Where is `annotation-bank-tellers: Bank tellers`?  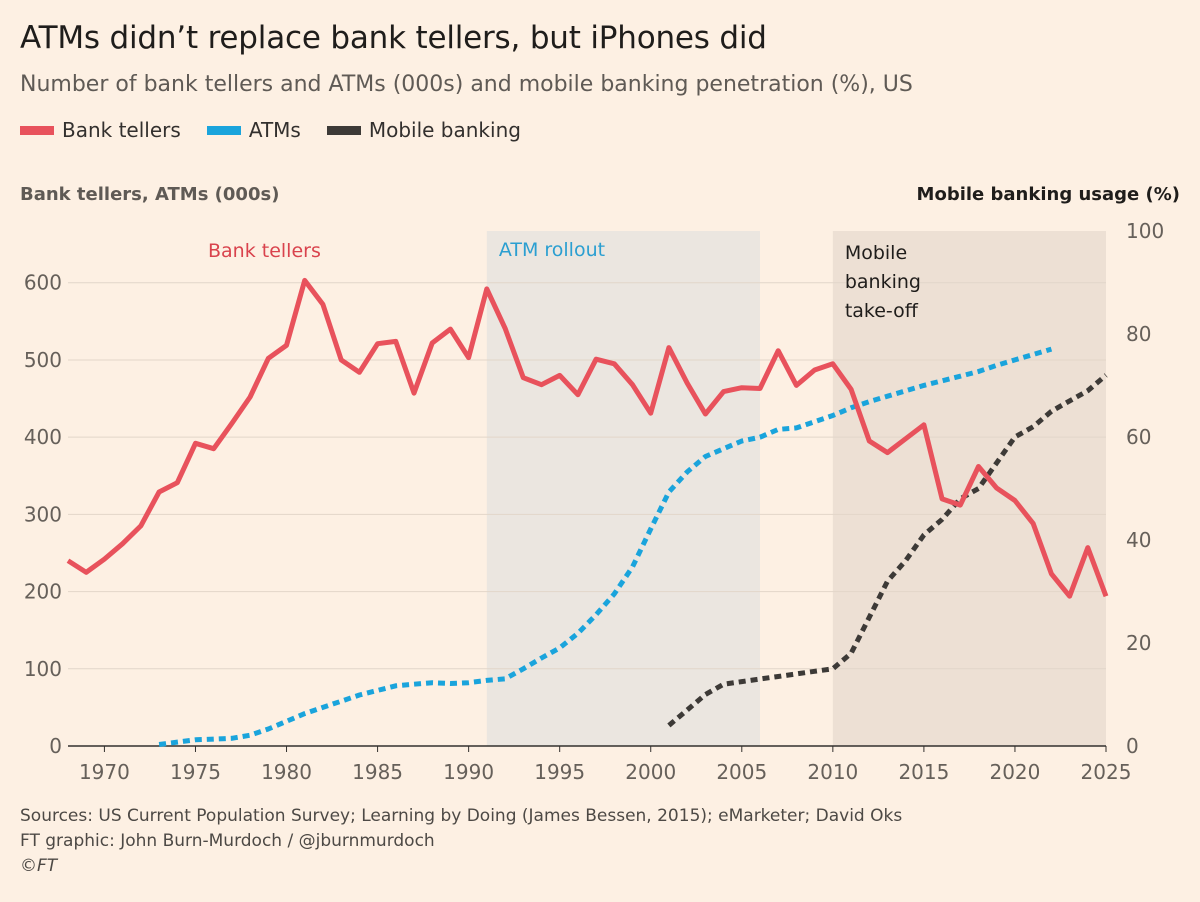
annotation-bank-tellers: Bank tellers is located at coordinates (264, 251).